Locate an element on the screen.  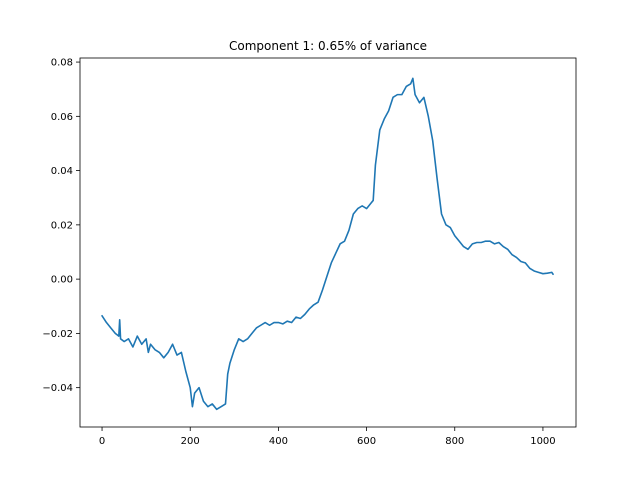
x-tick-label: 400 is located at coordinates (278, 441).